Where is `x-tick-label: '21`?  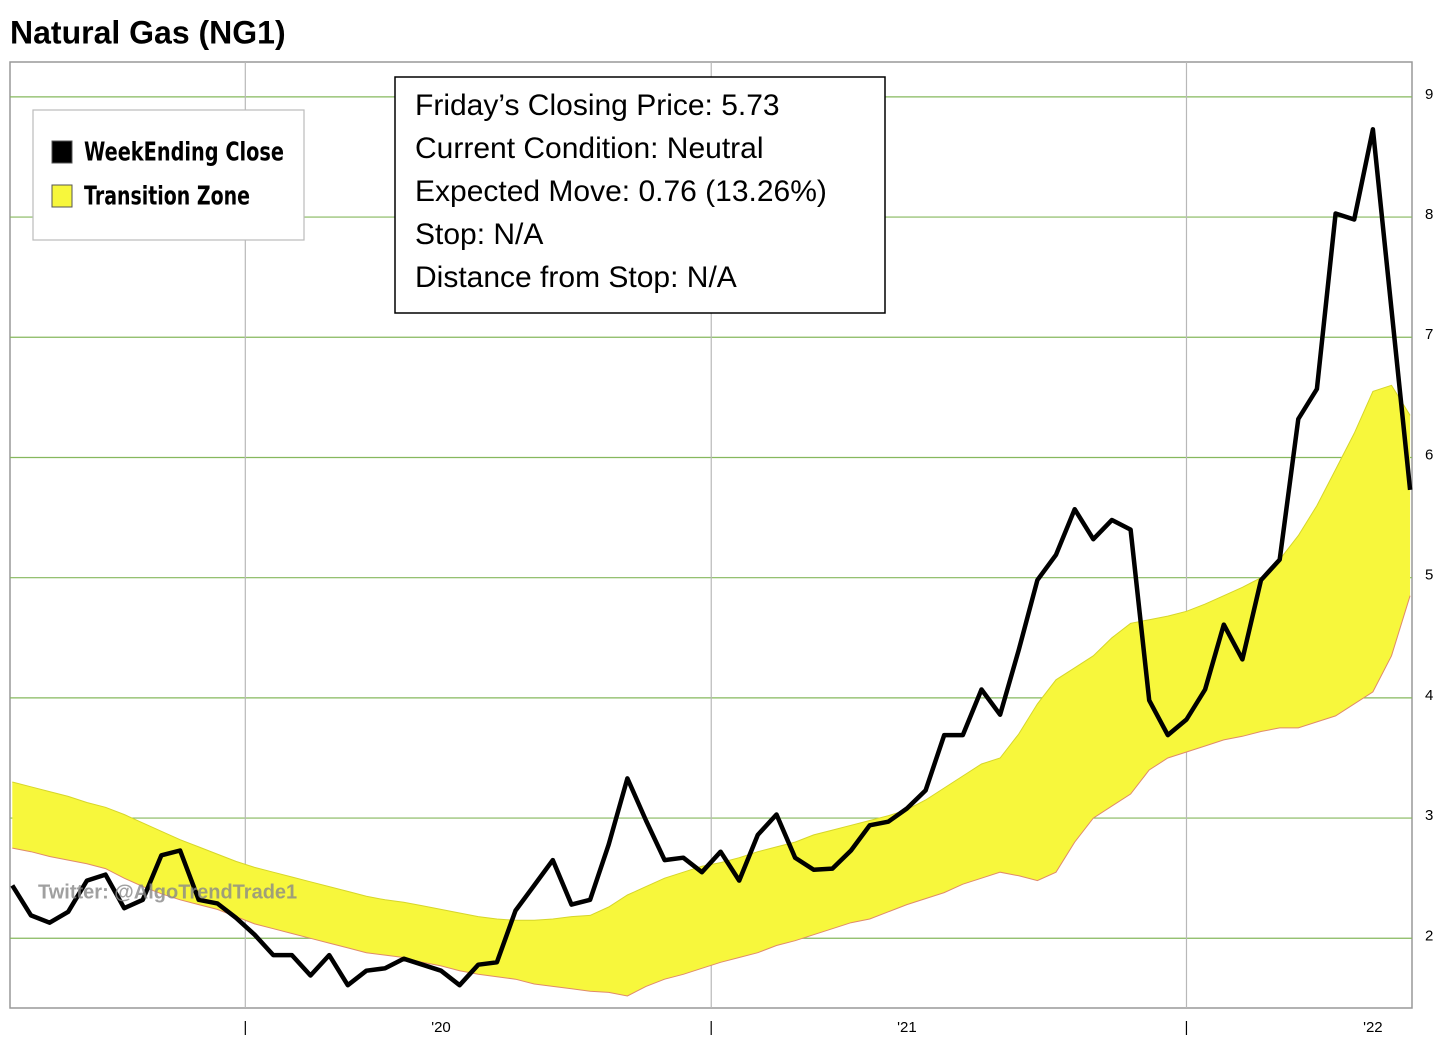
x-tick-label: '21 is located at coordinates (907, 1027).